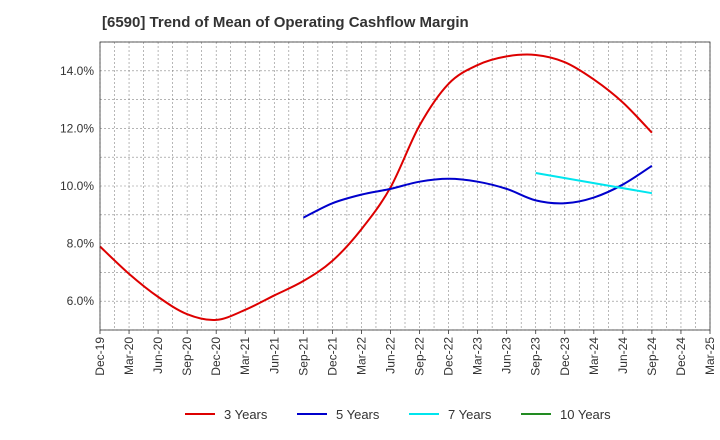 The width and height of the screenshot is (720, 440). Describe the element at coordinates (361, 356) in the screenshot. I see `x-tick-label: Mar-22` at that location.